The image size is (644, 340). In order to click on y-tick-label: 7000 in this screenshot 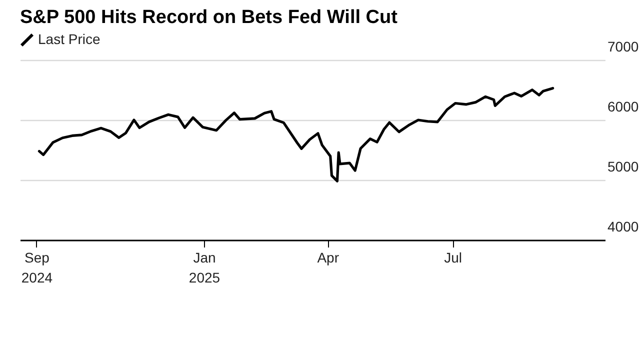, I will do `click(623, 46)`.